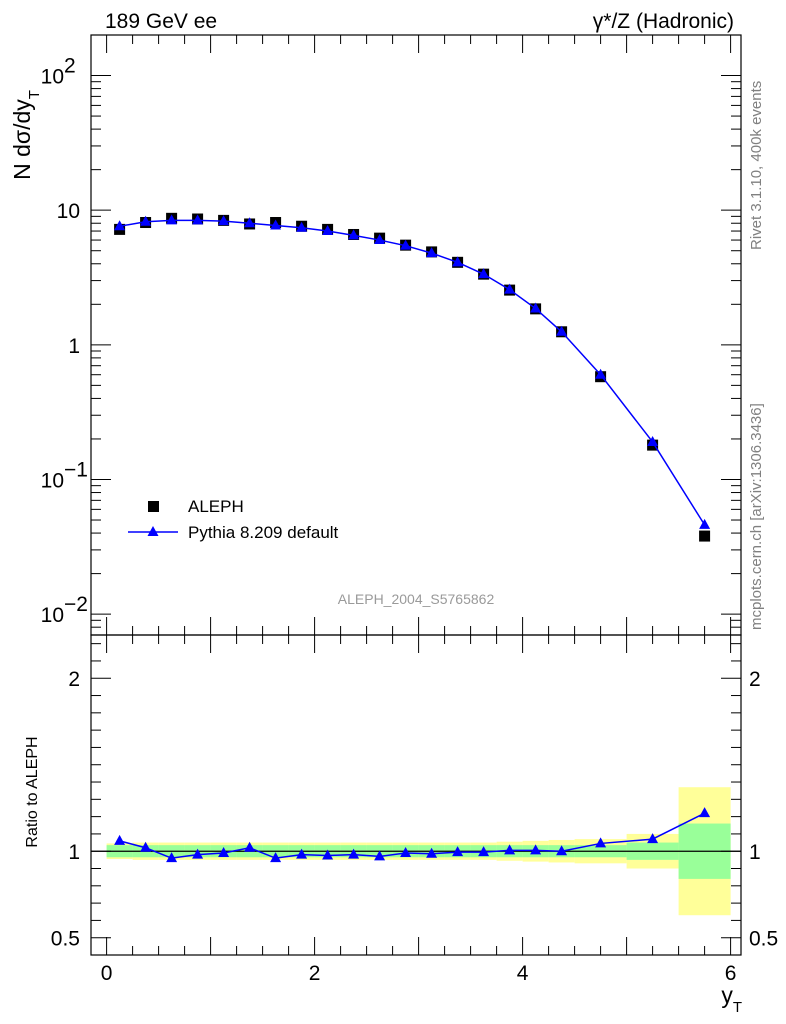 Image resolution: width=786 pixels, height=1024 pixels. I want to click on legend-label-aleph: ALEPH, so click(216, 506).